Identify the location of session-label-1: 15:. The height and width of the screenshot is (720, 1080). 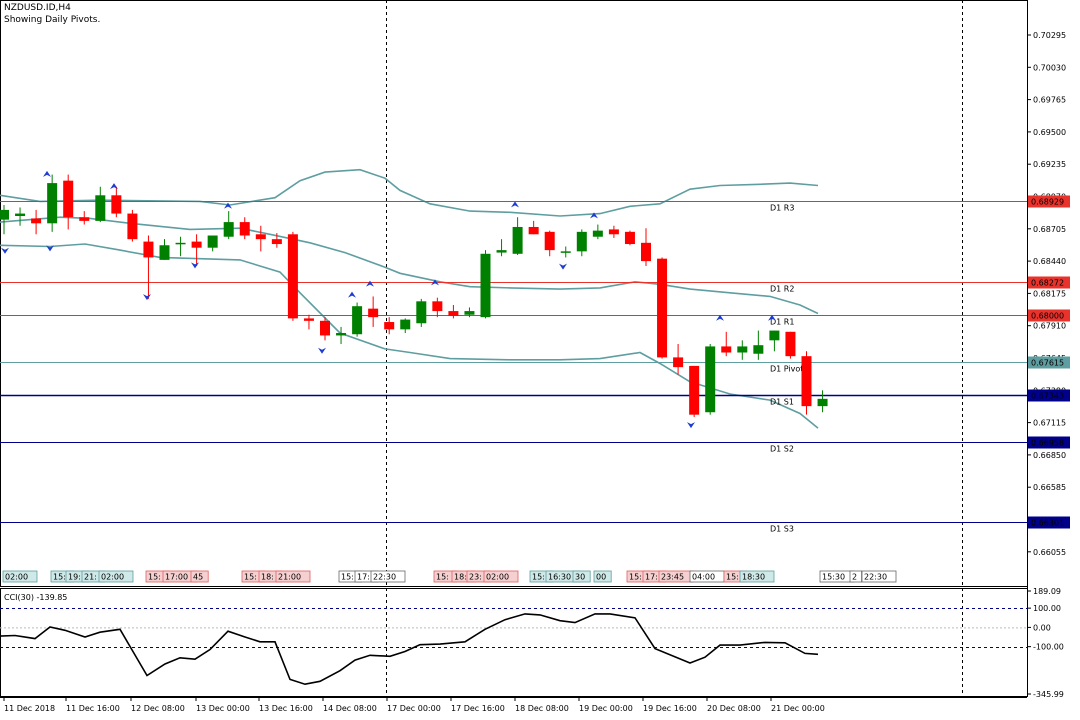
(59, 577).